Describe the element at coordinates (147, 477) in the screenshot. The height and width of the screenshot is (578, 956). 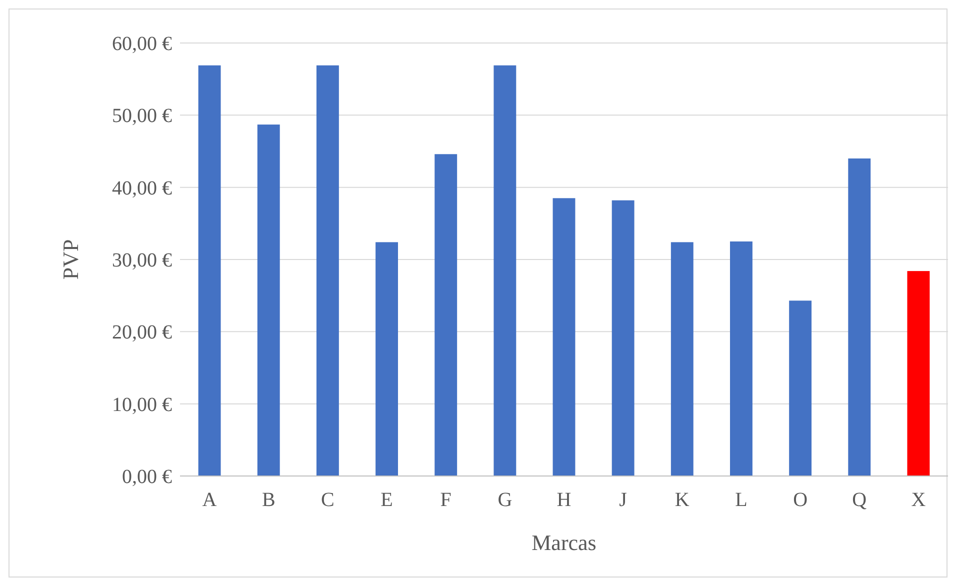
I see `y-tick-label: 0,00 €` at that location.